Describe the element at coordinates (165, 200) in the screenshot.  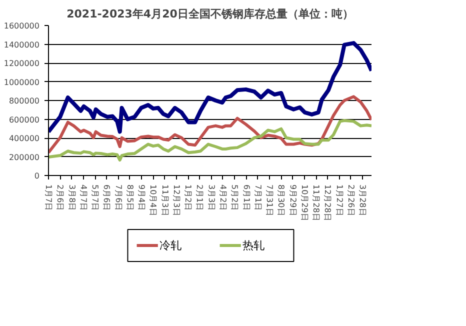
I see `x-tick-label: 11月3日` at that location.